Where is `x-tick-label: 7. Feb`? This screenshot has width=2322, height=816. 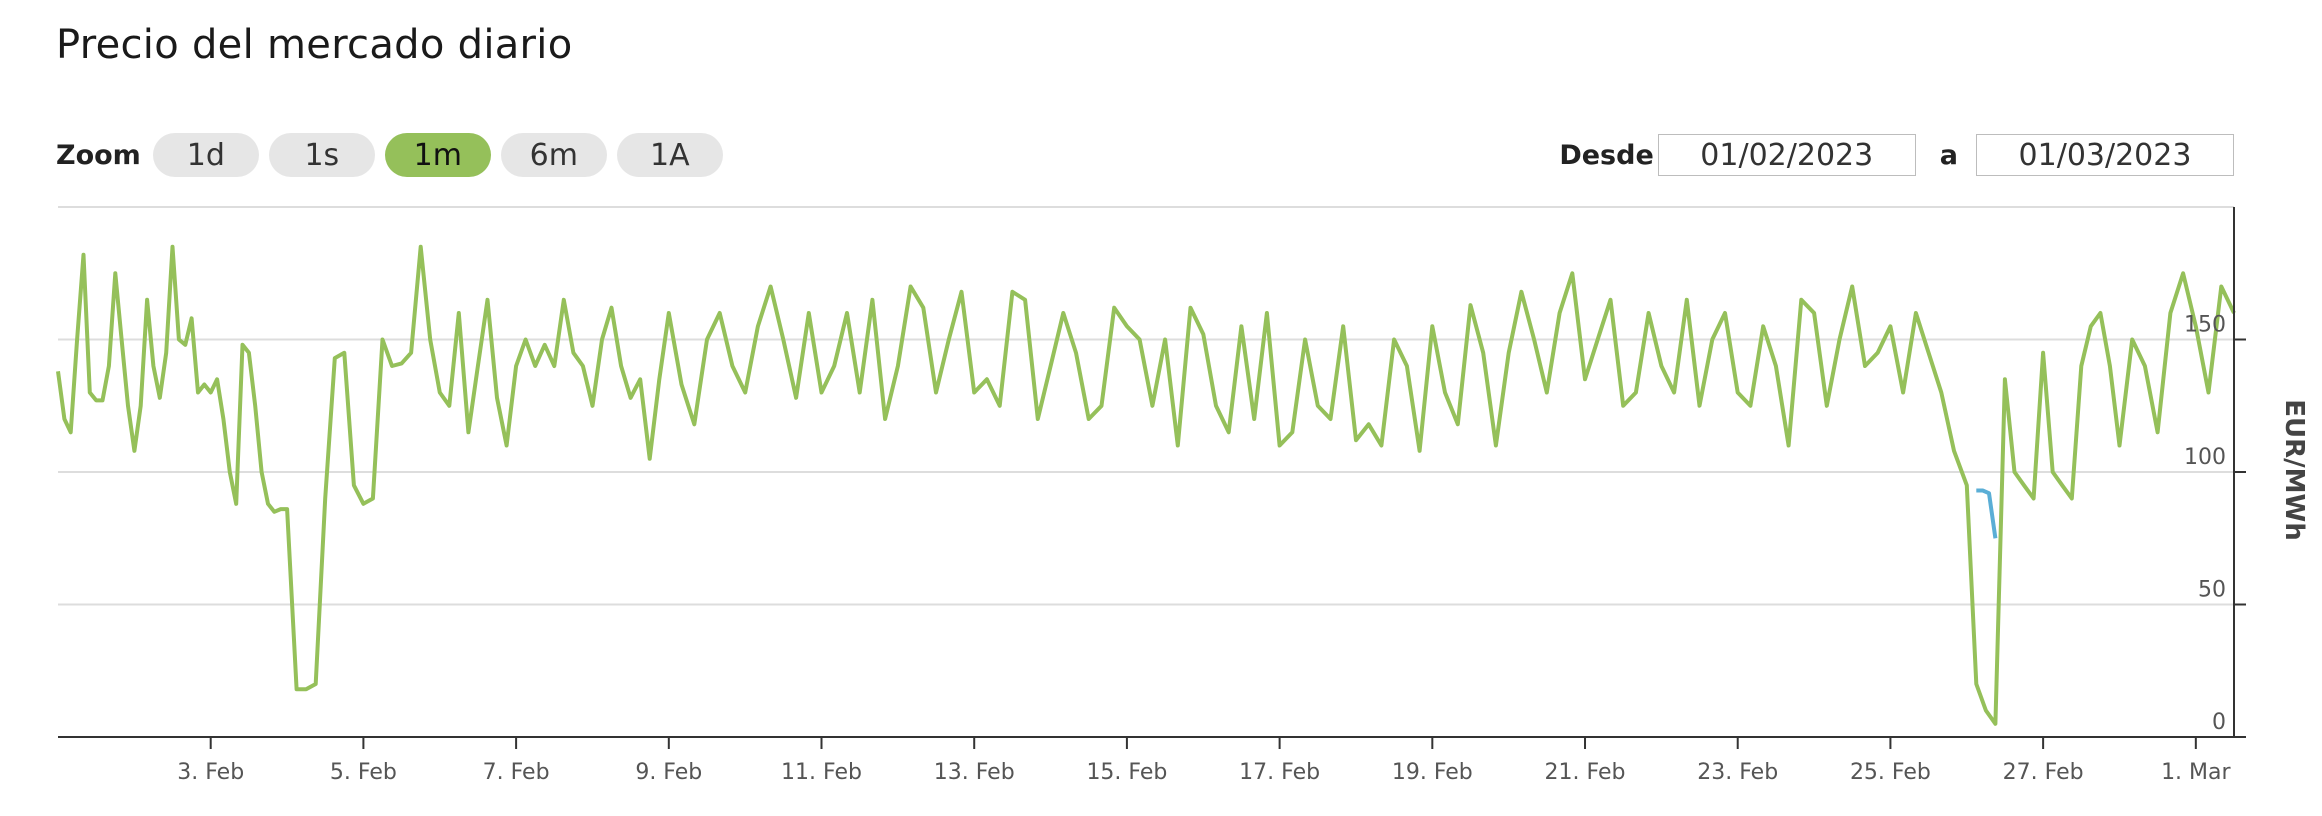 x-tick-label: 7. Feb is located at coordinates (516, 772).